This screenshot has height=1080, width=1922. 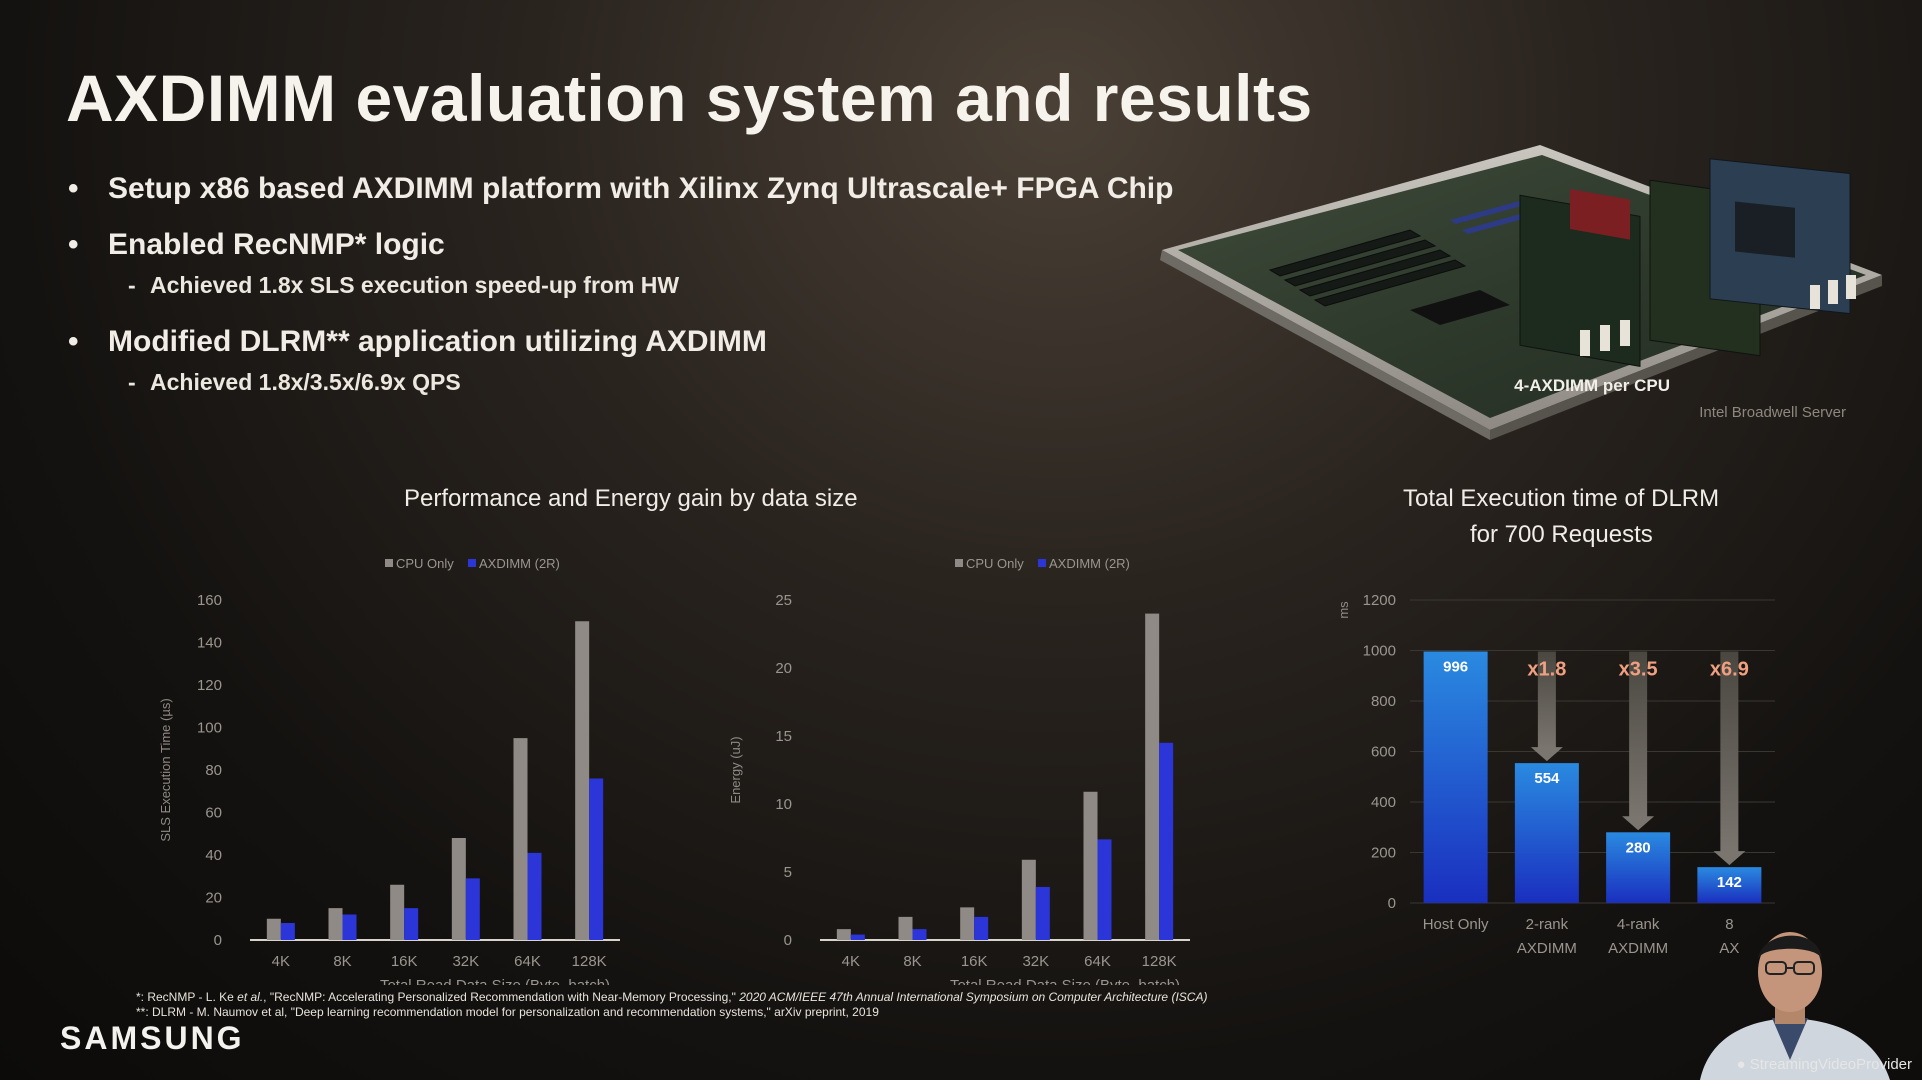 What do you see at coordinates (1455, 667) in the screenshot?
I see `bar-value-label: 996` at bounding box center [1455, 667].